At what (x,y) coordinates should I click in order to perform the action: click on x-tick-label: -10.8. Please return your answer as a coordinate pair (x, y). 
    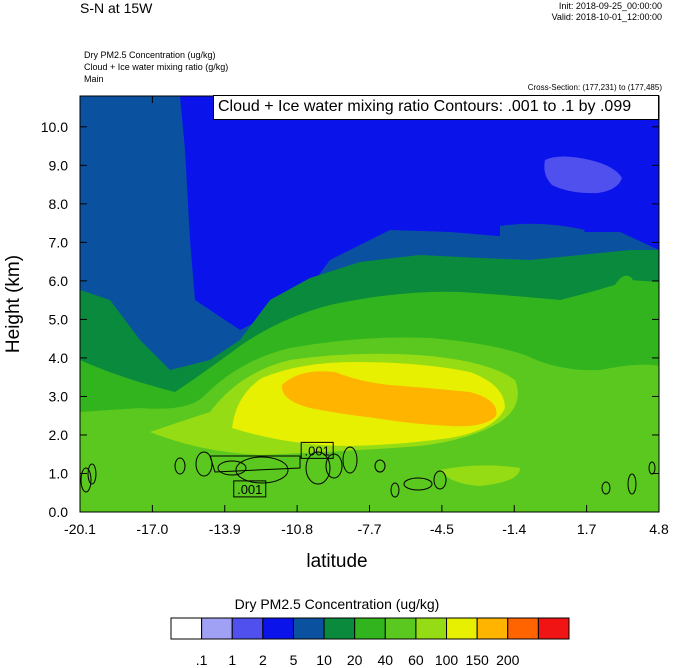
    Looking at the image, I should click on (297, 529).